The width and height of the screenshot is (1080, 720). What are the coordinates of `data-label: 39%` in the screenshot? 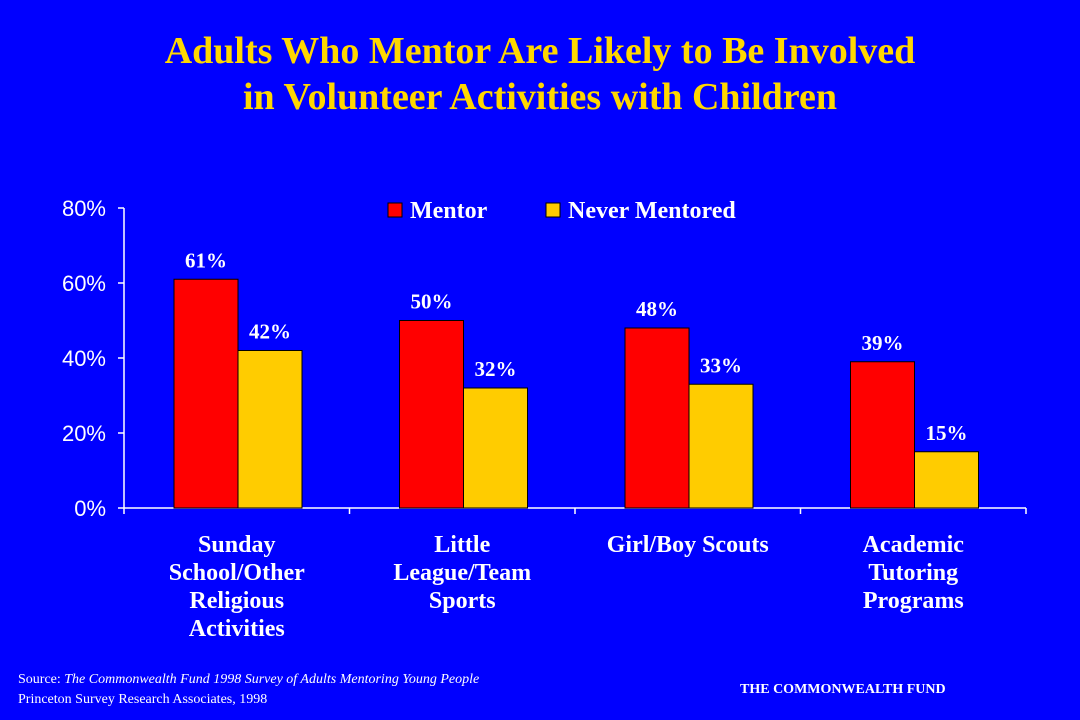 It's located at (883, 343).